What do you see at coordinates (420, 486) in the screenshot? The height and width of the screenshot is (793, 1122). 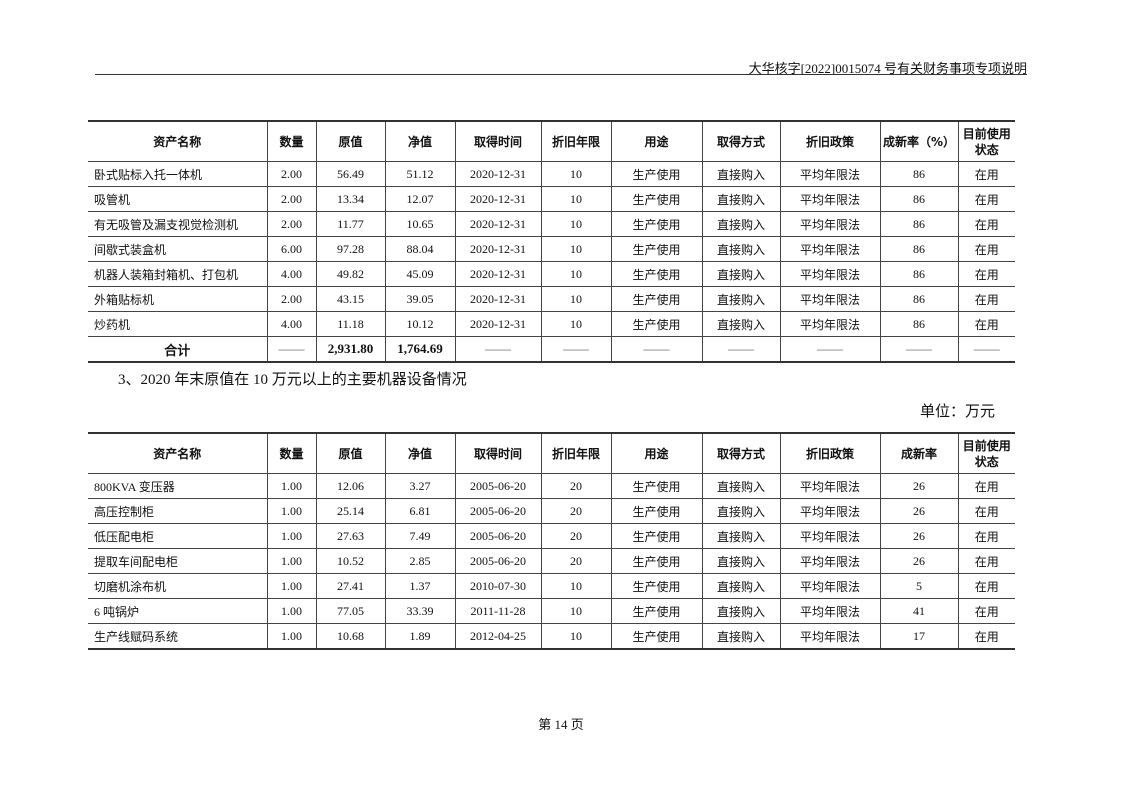 I see `table-cell: 3.27` at bounding box center [420, 486].